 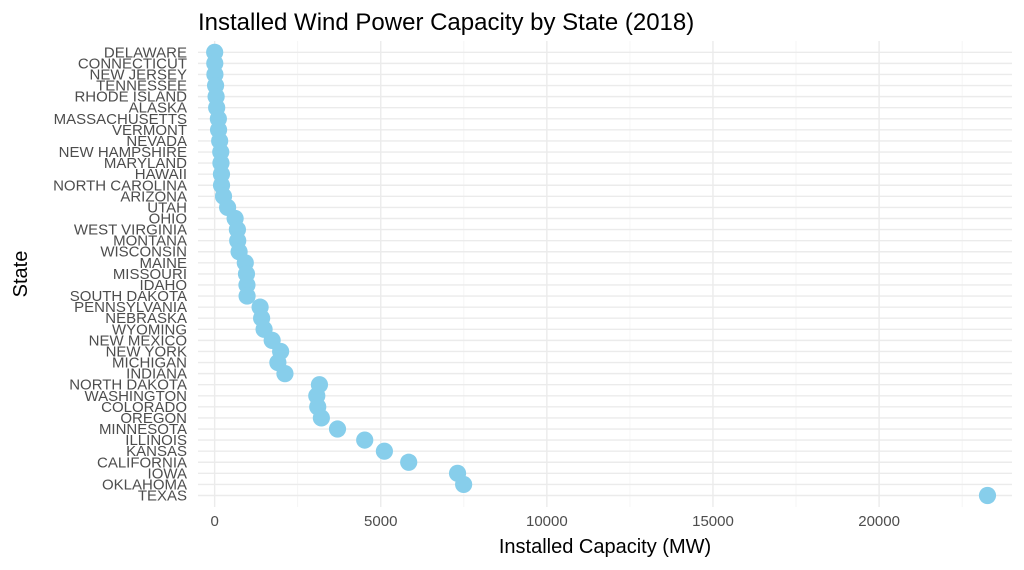 What do you see at coordinates (167, 473) in the screenshot?
I see `y-tick-label: IOWA` at bounding box center [167, 473].